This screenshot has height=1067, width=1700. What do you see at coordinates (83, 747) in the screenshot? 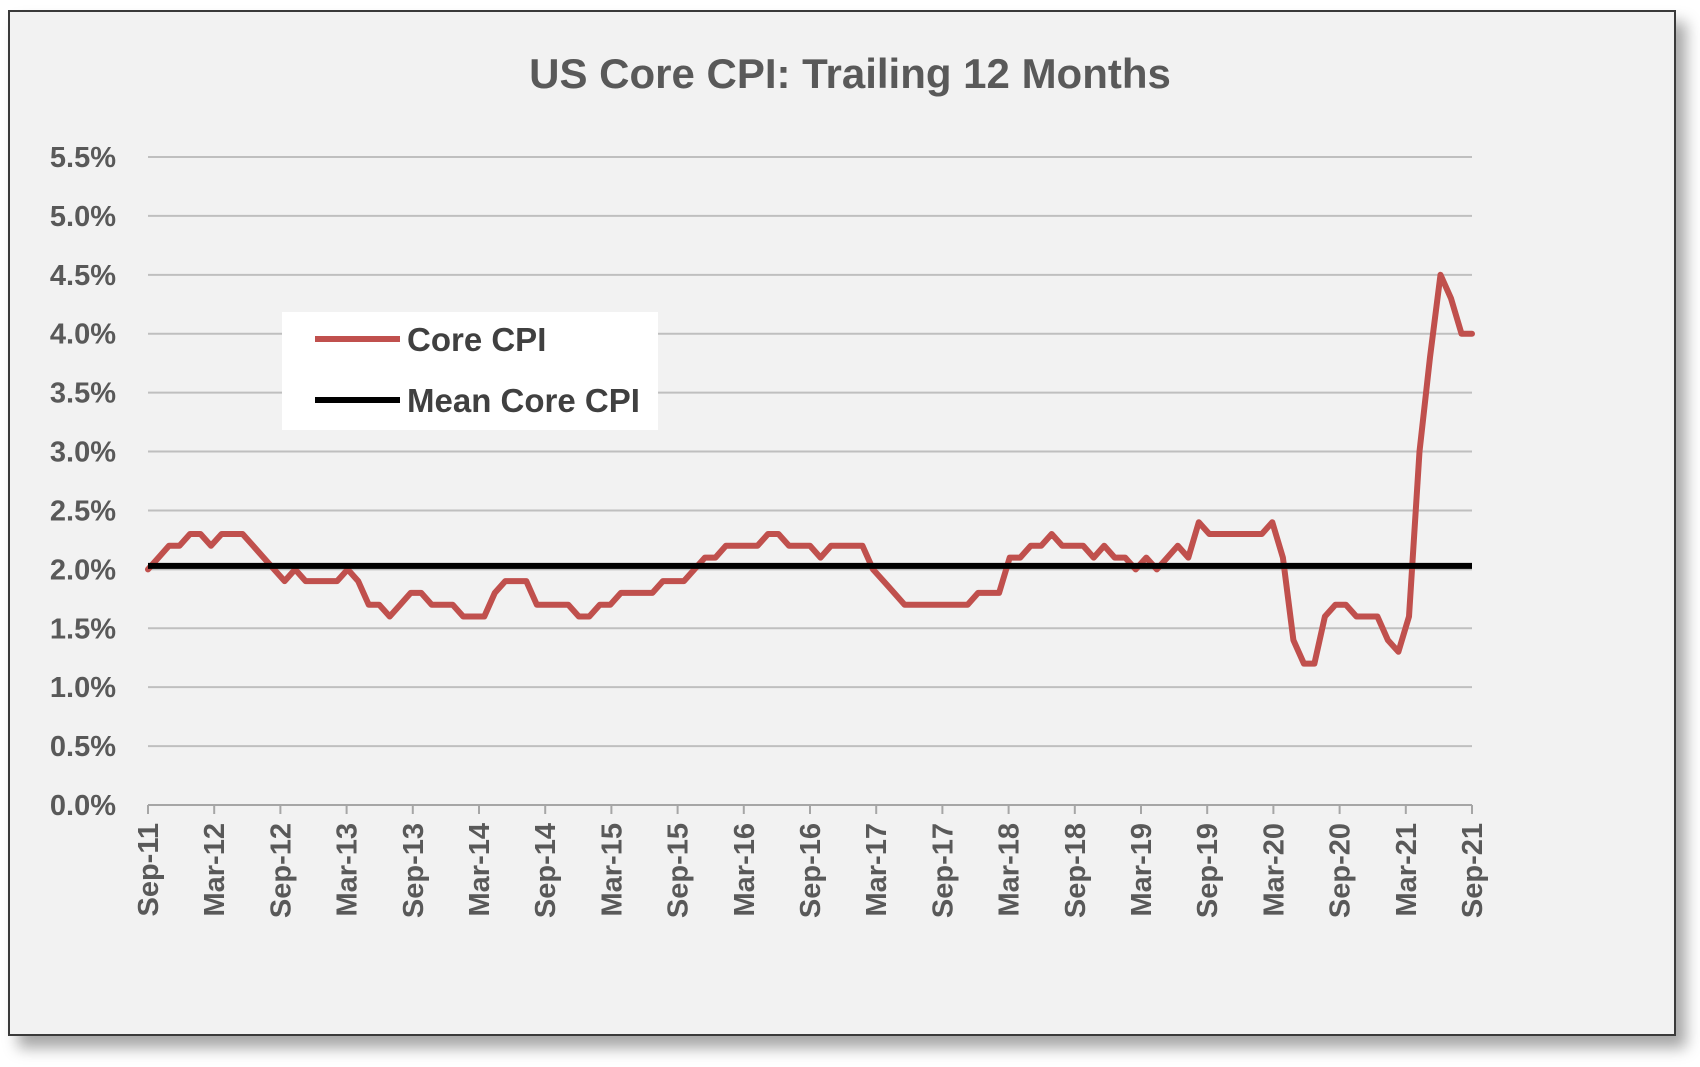
I see `y-tick-label: 0.5%` at bounding box center [83, 747].